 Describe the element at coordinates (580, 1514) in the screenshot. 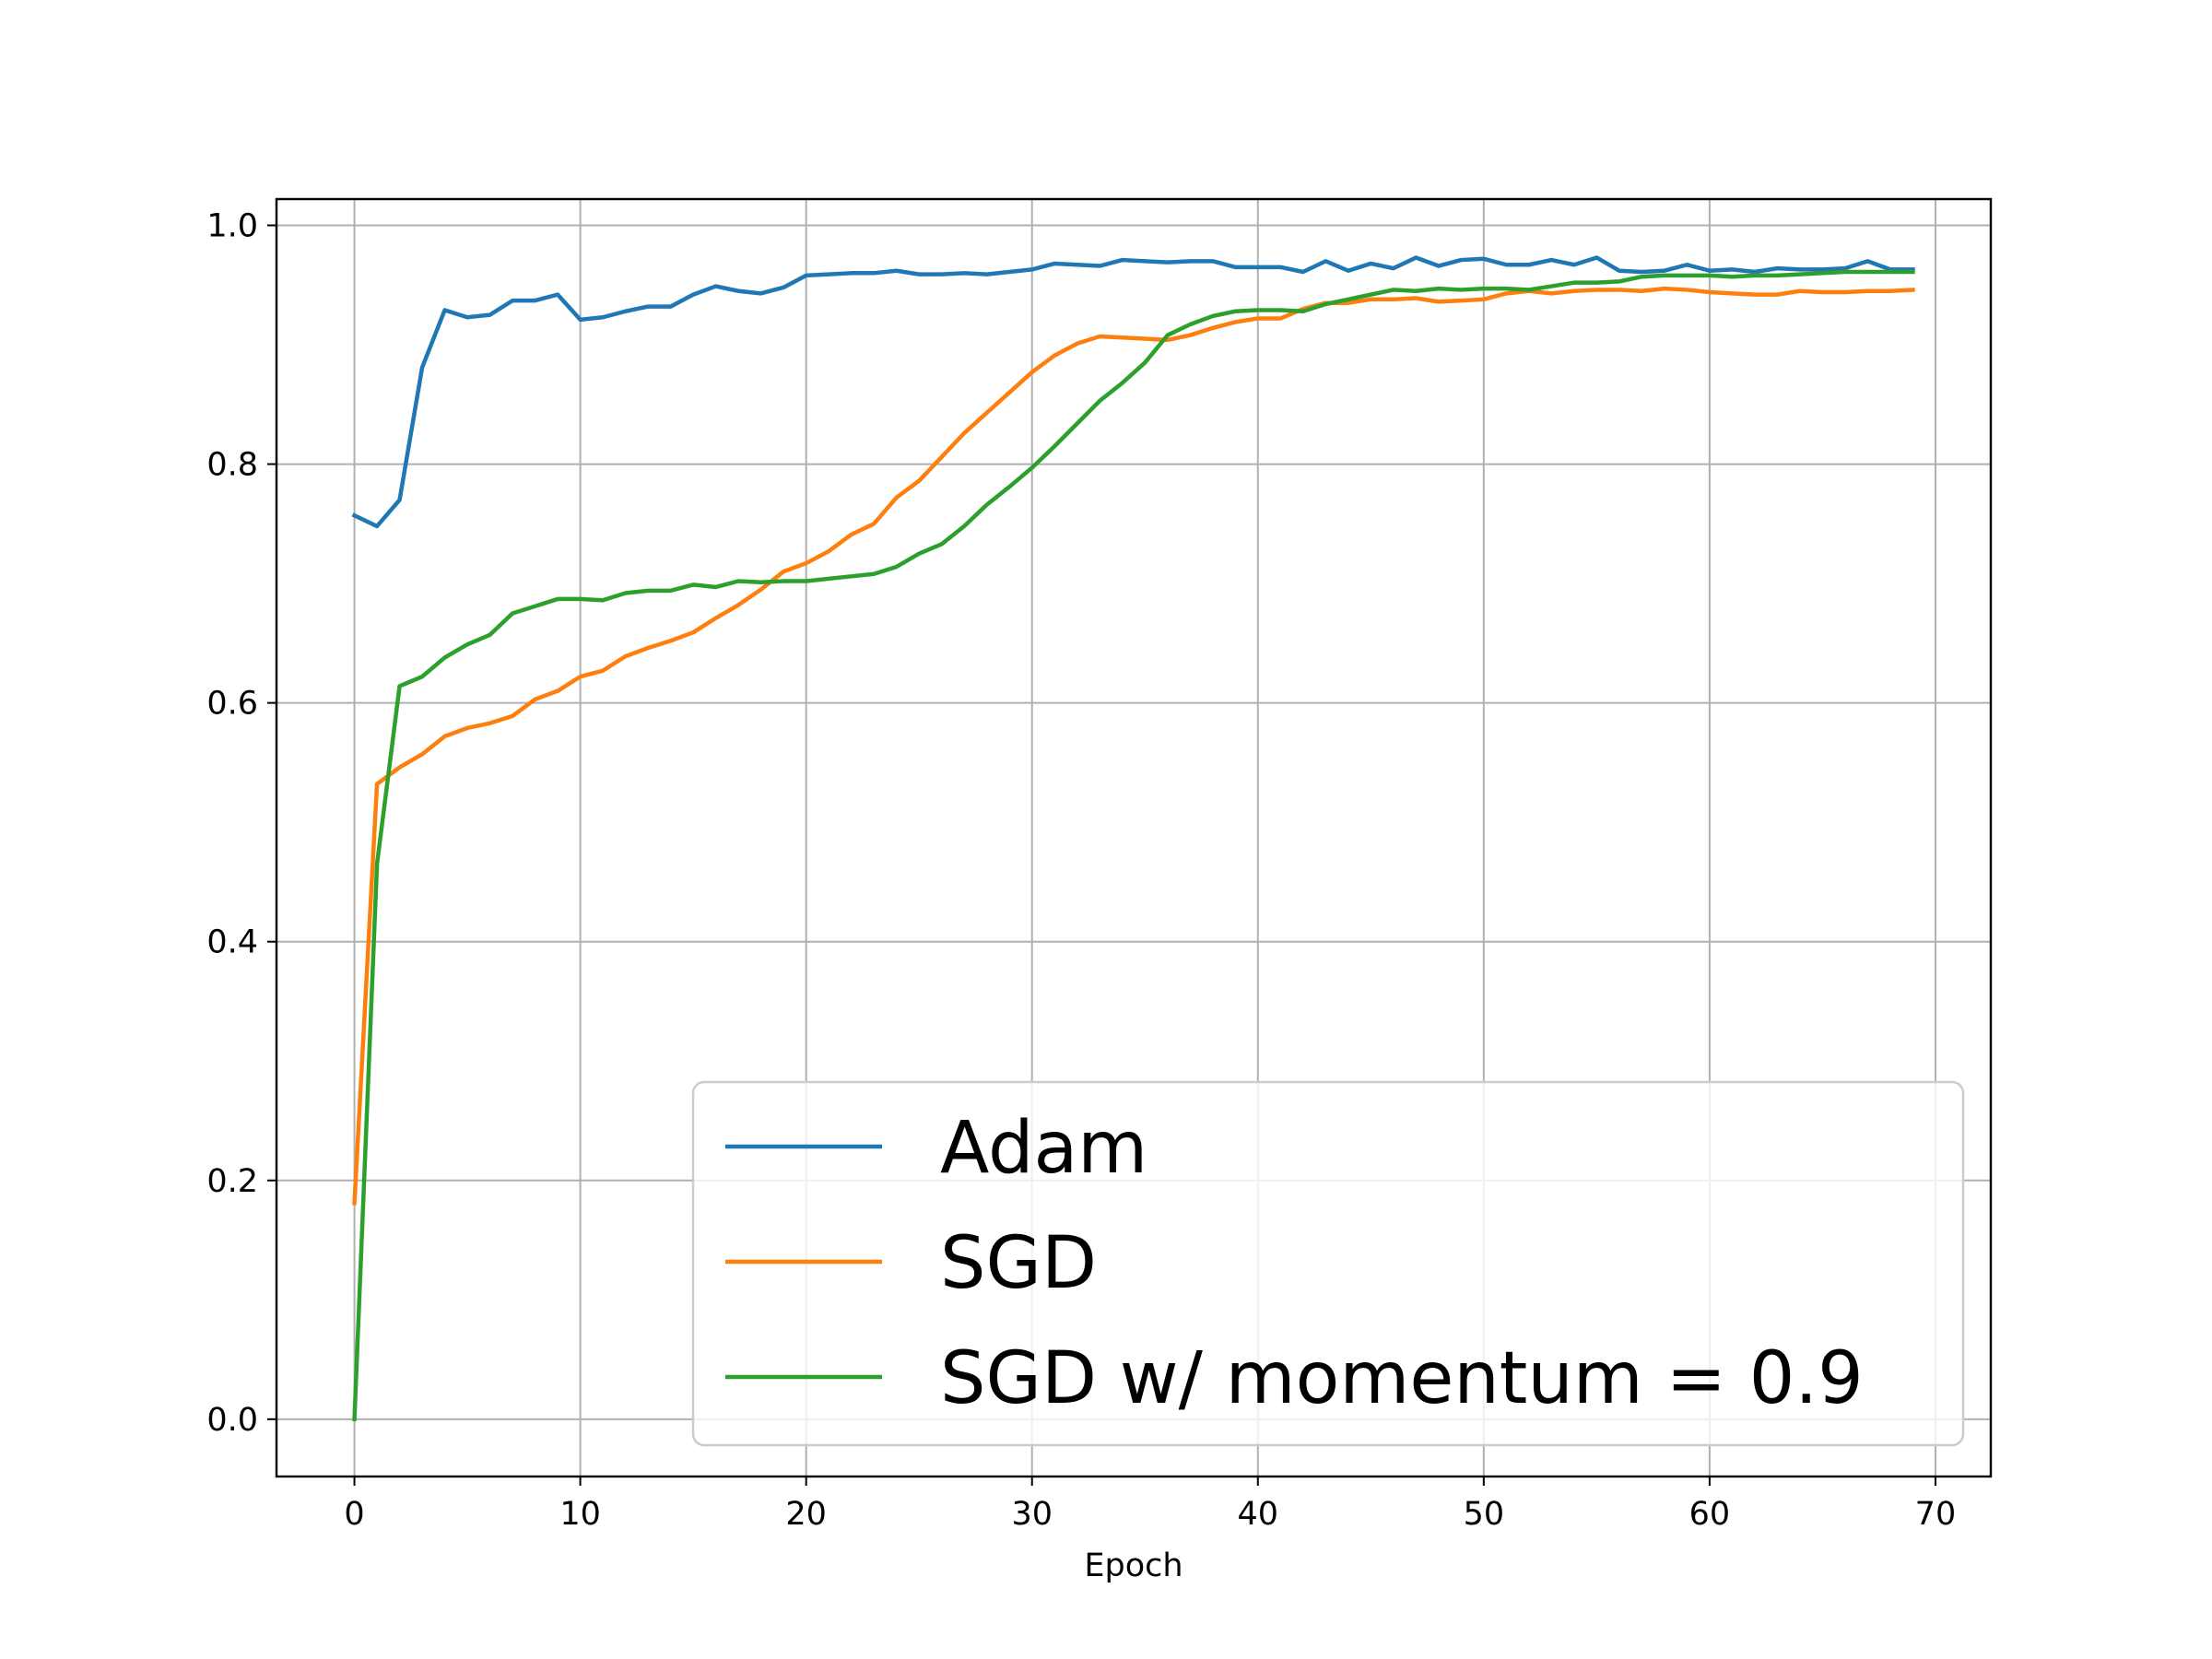

I see `x-tick-label: 10` at that location.